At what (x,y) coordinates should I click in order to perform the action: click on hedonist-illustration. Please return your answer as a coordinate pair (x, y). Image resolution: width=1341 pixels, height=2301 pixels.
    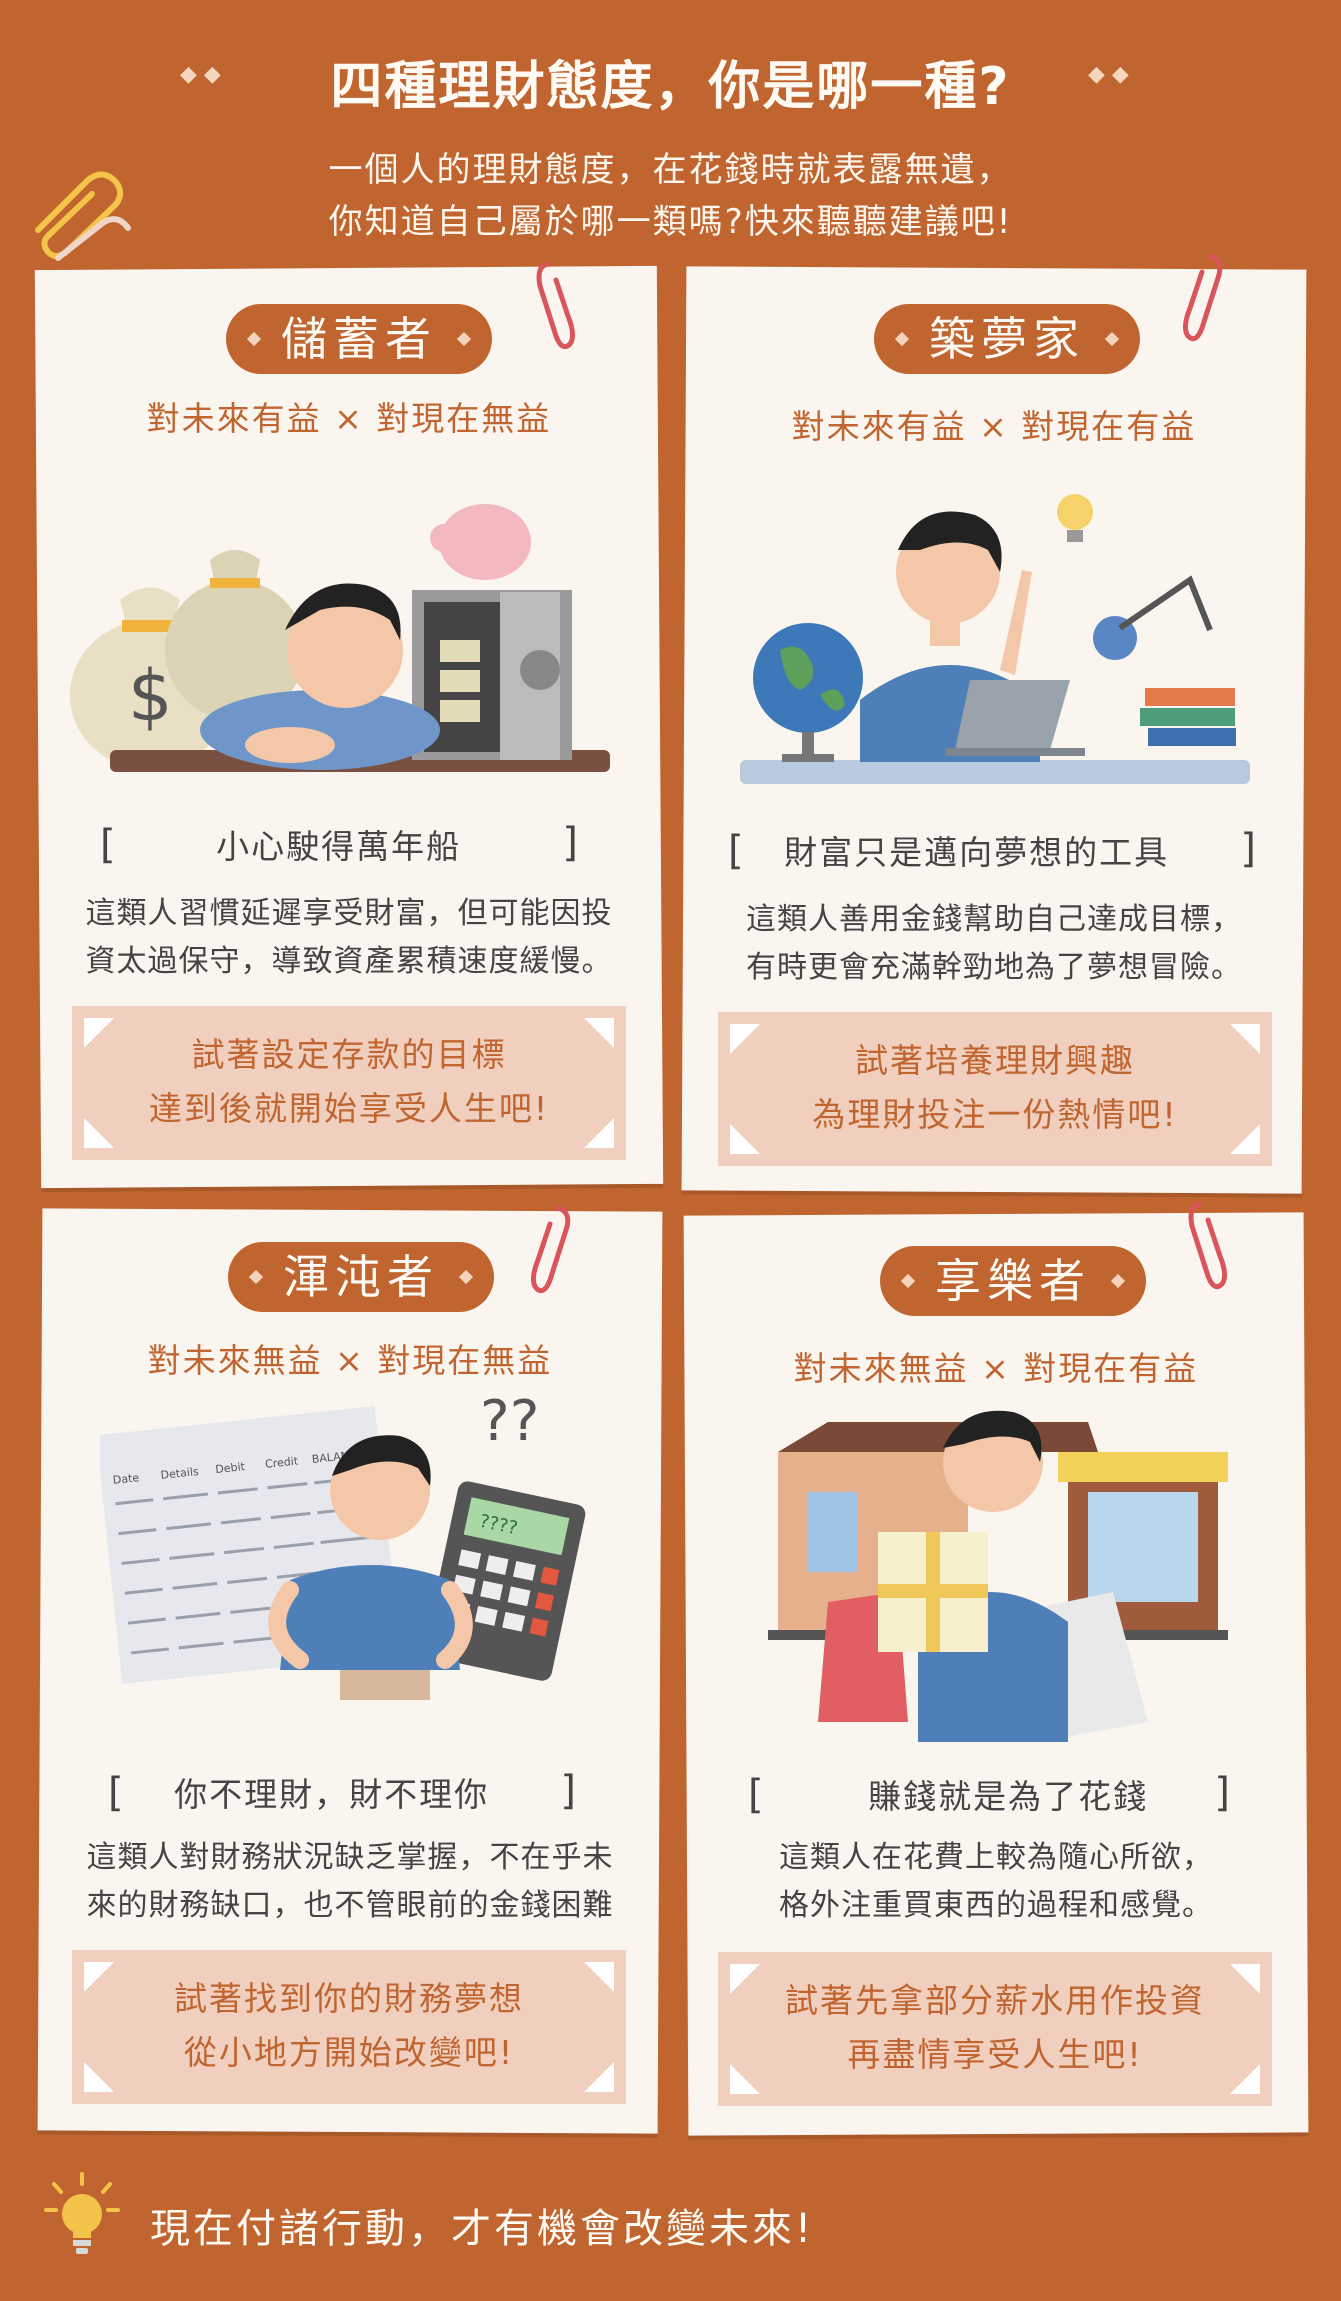
    Looking at the image, I should click on (998, 1576).